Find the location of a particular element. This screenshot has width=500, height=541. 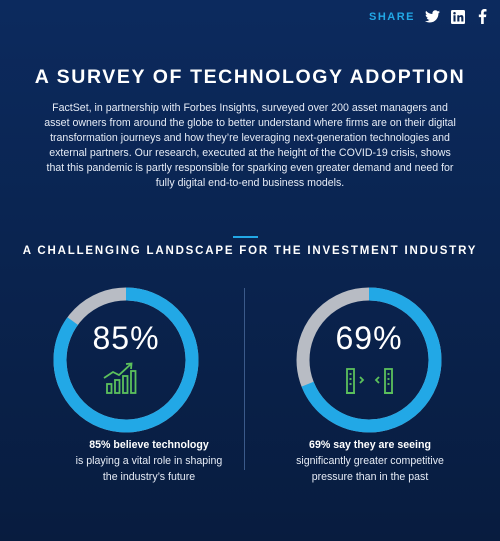

stat-donut-technology: 85% is located at coordinates (126, 360).